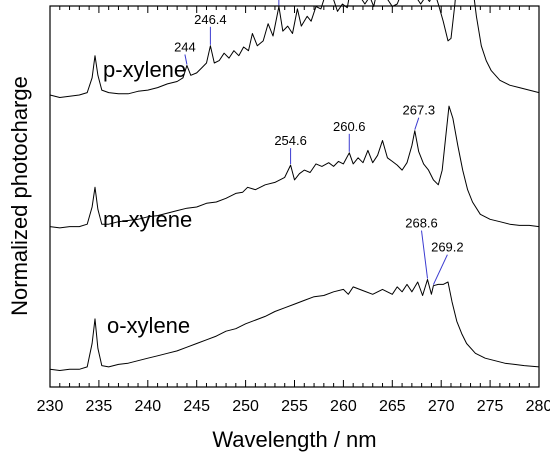 Image resolution: width=550 pixels, height=459 pixels. What do you see at coordinates (147, 406) in the screenshot?
I see `x-tick-label: 240` at bounding box center [147, 406].